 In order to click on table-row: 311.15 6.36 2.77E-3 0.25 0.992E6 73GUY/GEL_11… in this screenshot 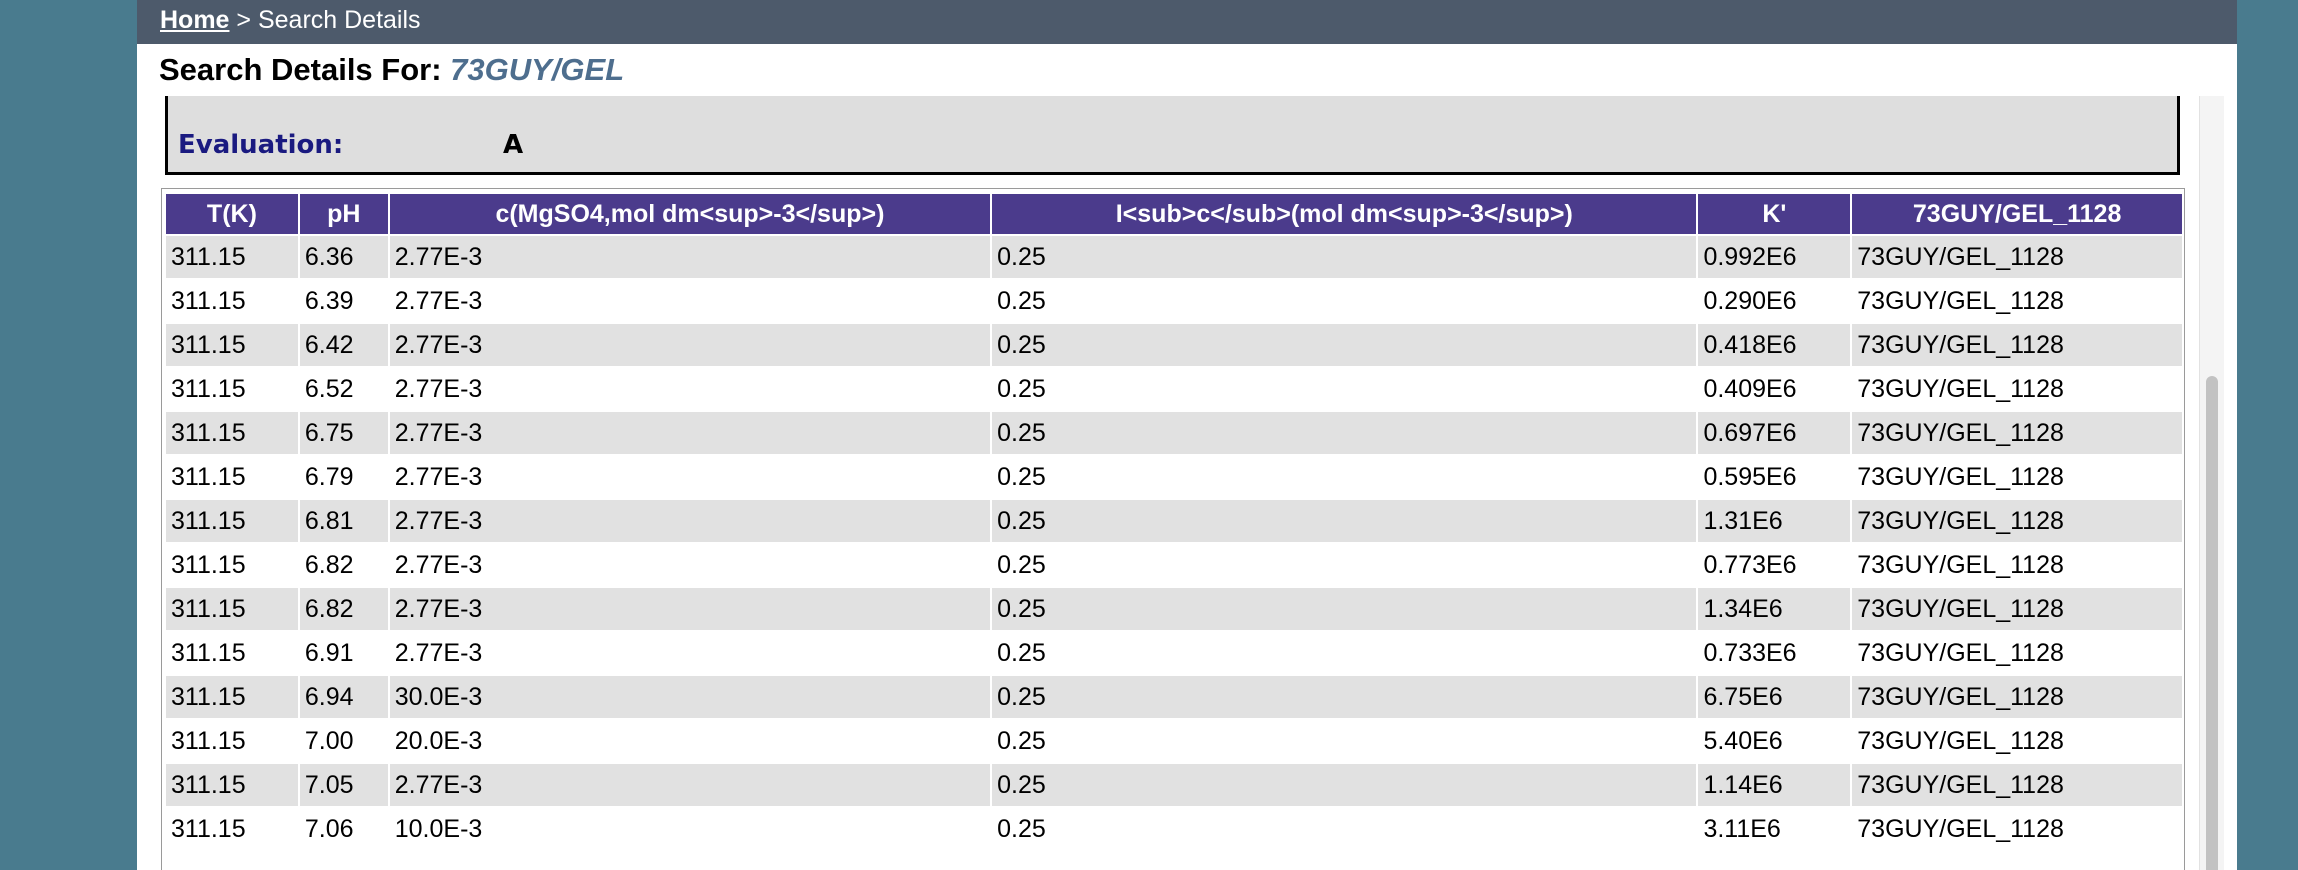, I will do `click(1174, 257)`.